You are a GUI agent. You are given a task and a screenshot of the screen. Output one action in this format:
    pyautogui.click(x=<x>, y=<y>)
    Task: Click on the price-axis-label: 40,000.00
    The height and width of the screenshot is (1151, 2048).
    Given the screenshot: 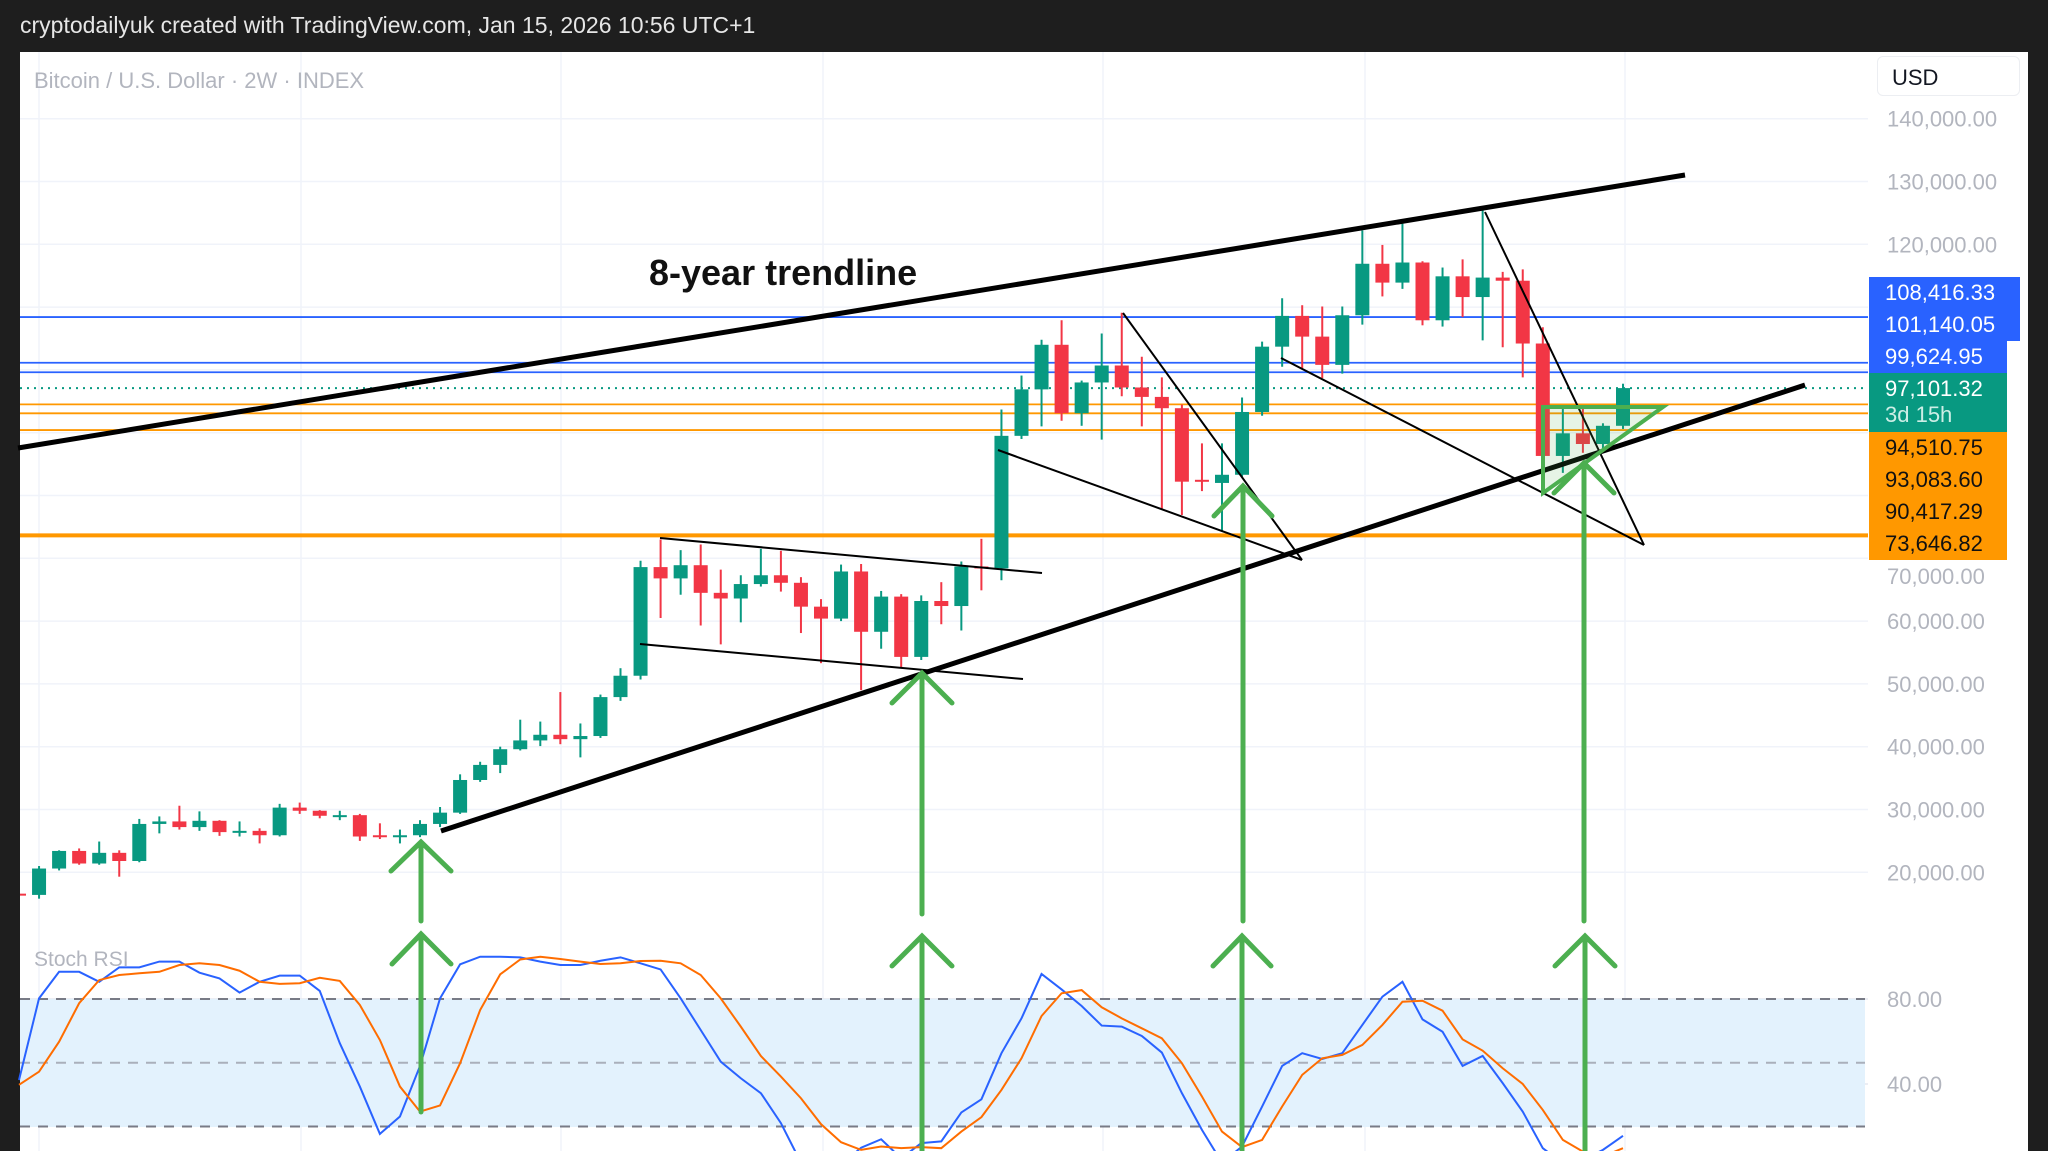 What is the action you would take?
    pyautogui.click(x=1936, y=747)
    